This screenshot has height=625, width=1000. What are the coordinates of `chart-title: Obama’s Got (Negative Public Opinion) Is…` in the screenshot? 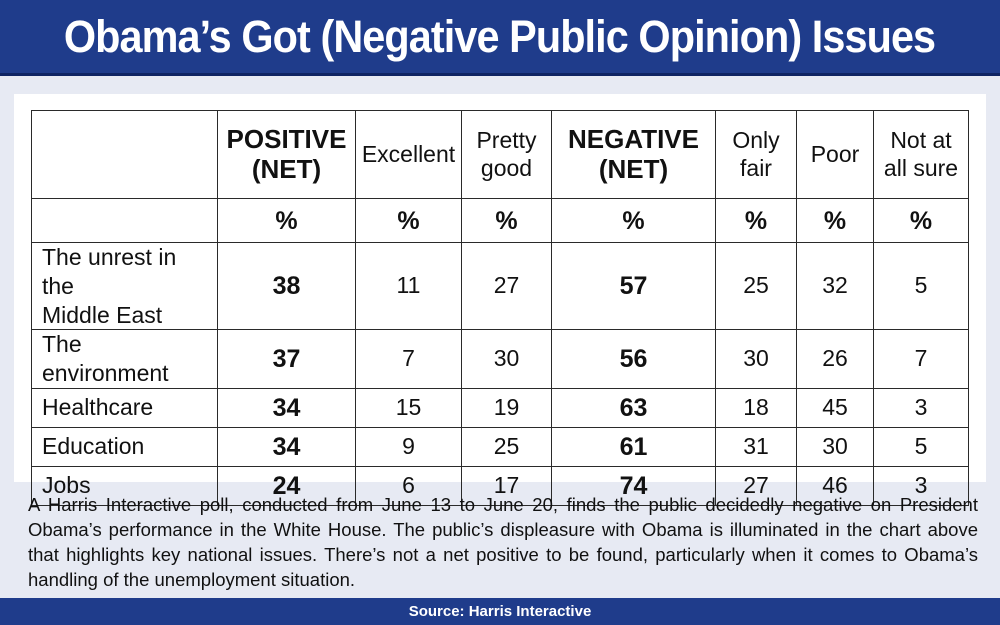 It's located at (500, 36).